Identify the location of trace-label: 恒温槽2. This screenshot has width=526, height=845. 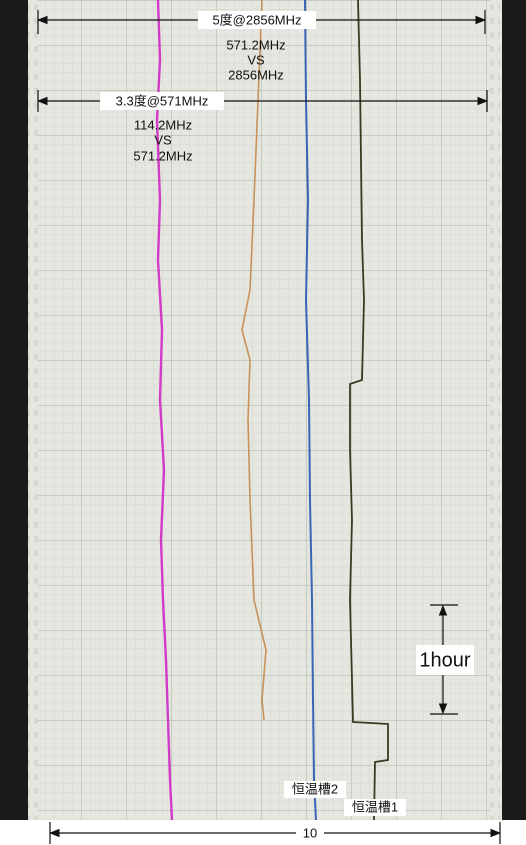
(315, 788).